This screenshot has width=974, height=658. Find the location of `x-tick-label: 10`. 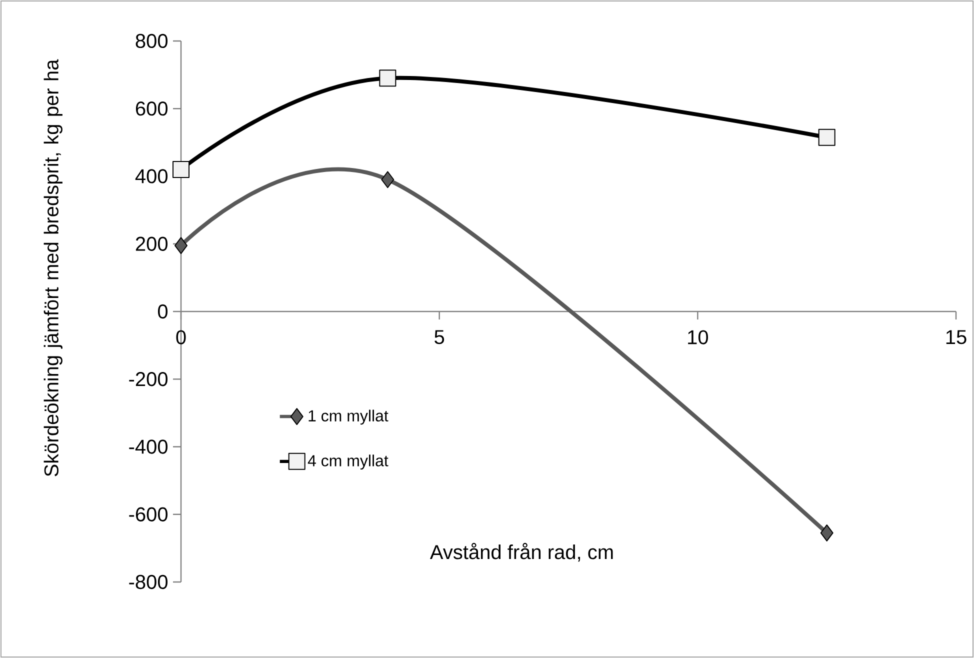

x-tick-label: 10 is located at coordinates (698, 337).